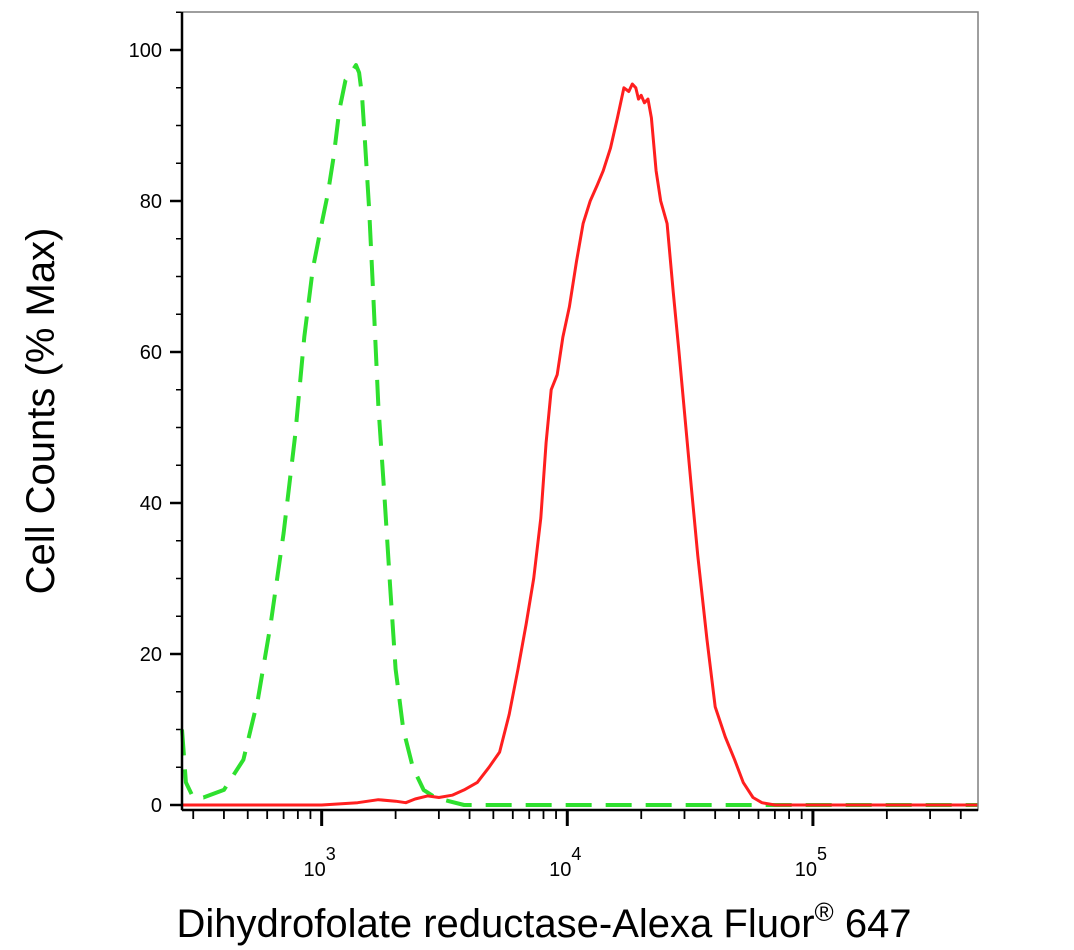 The width and height of the screenshot is (1074, 950). I want to click on x-tick-label: 10³, so click(320, 862).